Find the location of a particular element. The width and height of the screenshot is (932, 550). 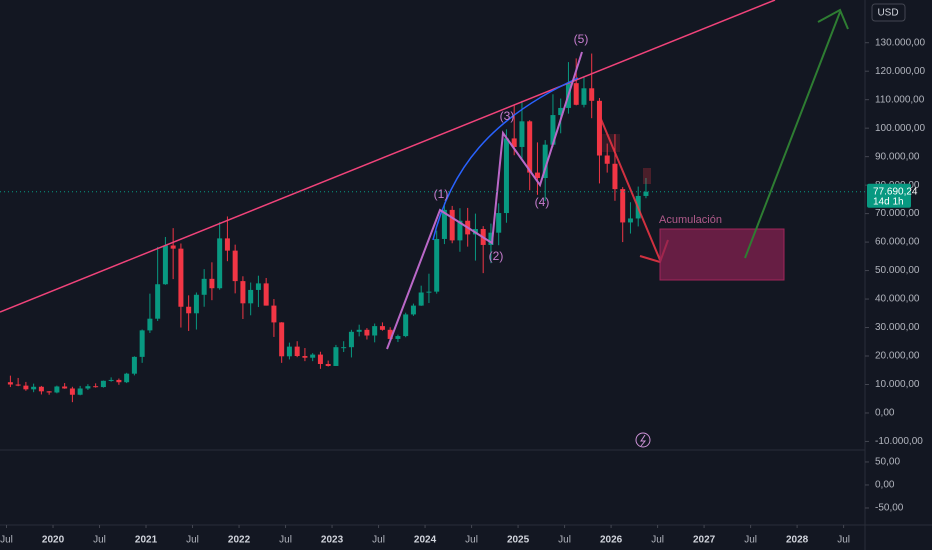

price-label-box is located at coordinates (889, 195).